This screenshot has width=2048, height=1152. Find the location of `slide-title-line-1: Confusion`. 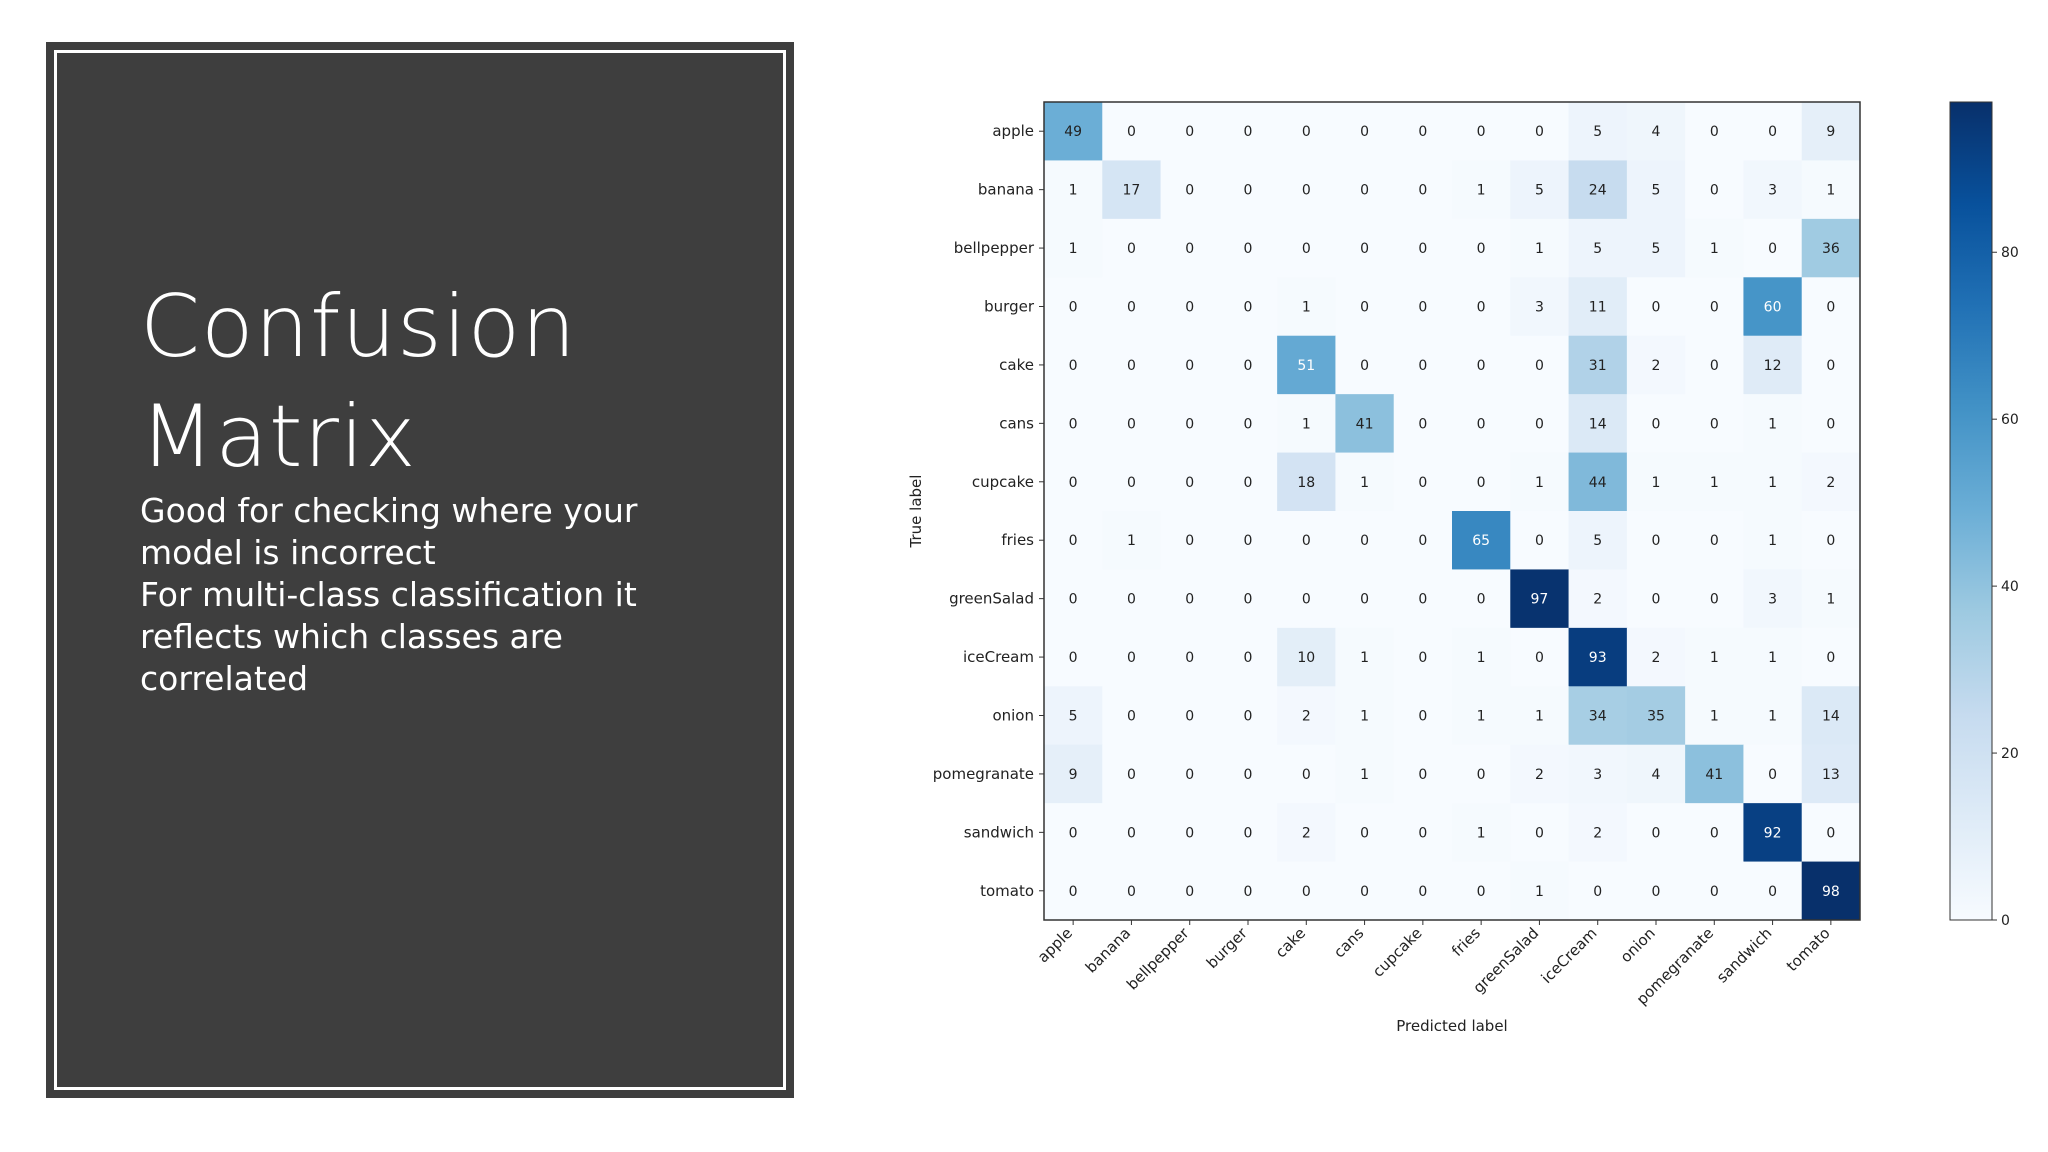

slide-title-line-1: Confusion is located at coordinates (358, 327).